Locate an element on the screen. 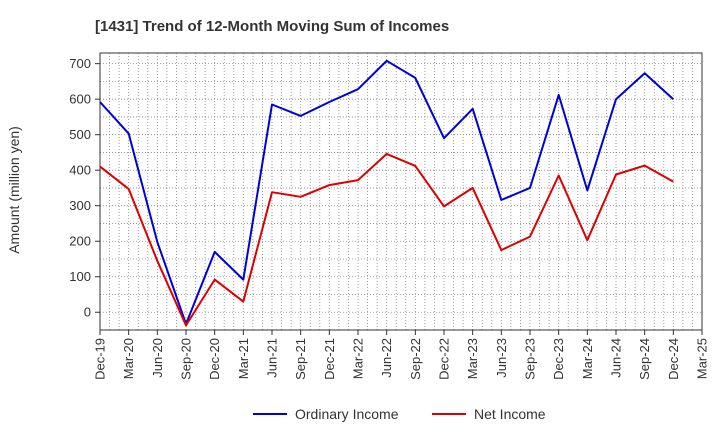  y-tick-label: 200 is located at coordinates (80, 241).